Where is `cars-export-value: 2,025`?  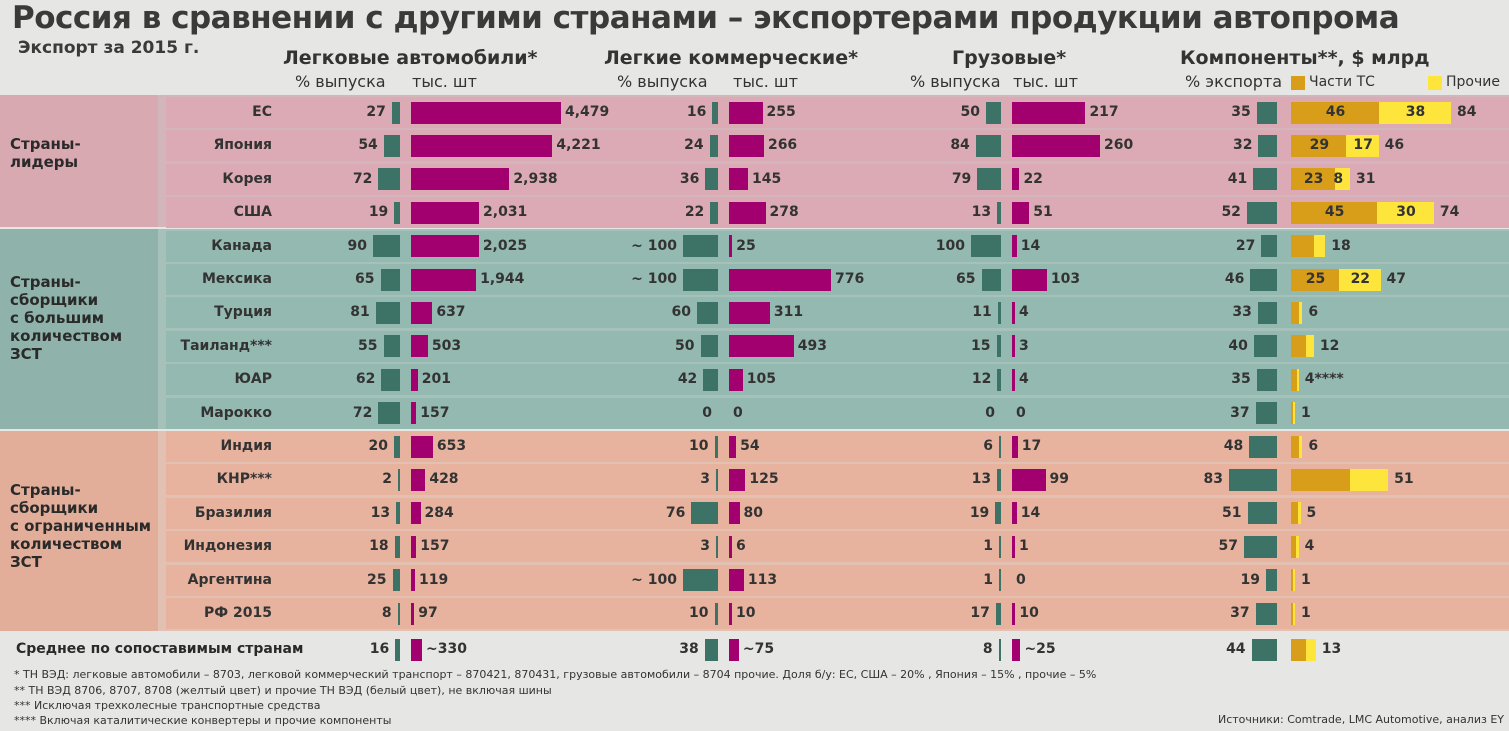 cars-export-value: 2,025 is located at coordinates (505, 245).